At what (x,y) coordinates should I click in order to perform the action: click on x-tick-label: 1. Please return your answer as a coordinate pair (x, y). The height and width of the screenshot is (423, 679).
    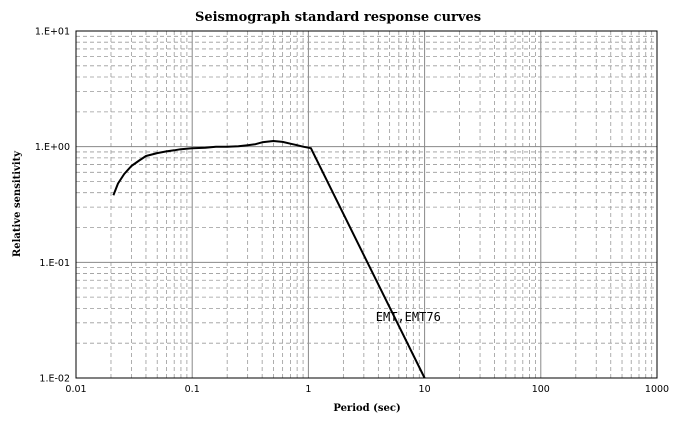
    Looking at the image, I should click on (308, 389).